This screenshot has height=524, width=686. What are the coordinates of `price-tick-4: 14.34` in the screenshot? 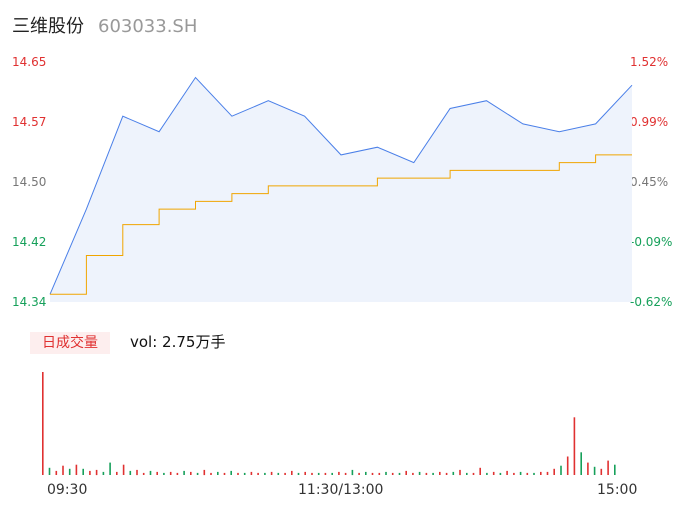 It's located at (29, 302).